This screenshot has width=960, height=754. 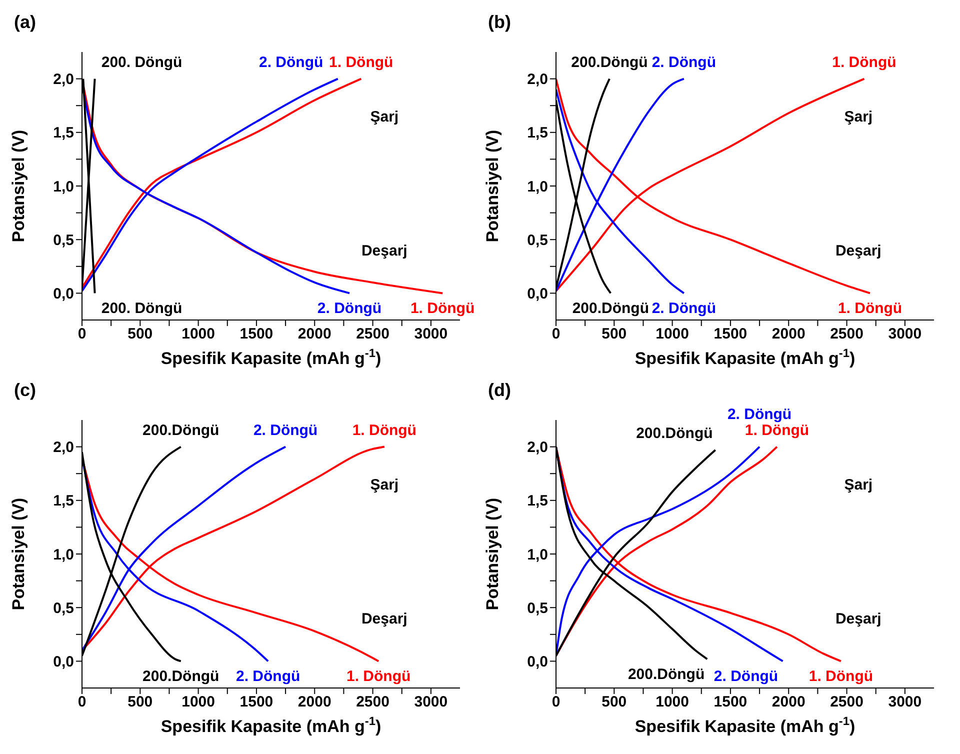 I want to click on text: 2. Döngü, so click(x=759, y=414).